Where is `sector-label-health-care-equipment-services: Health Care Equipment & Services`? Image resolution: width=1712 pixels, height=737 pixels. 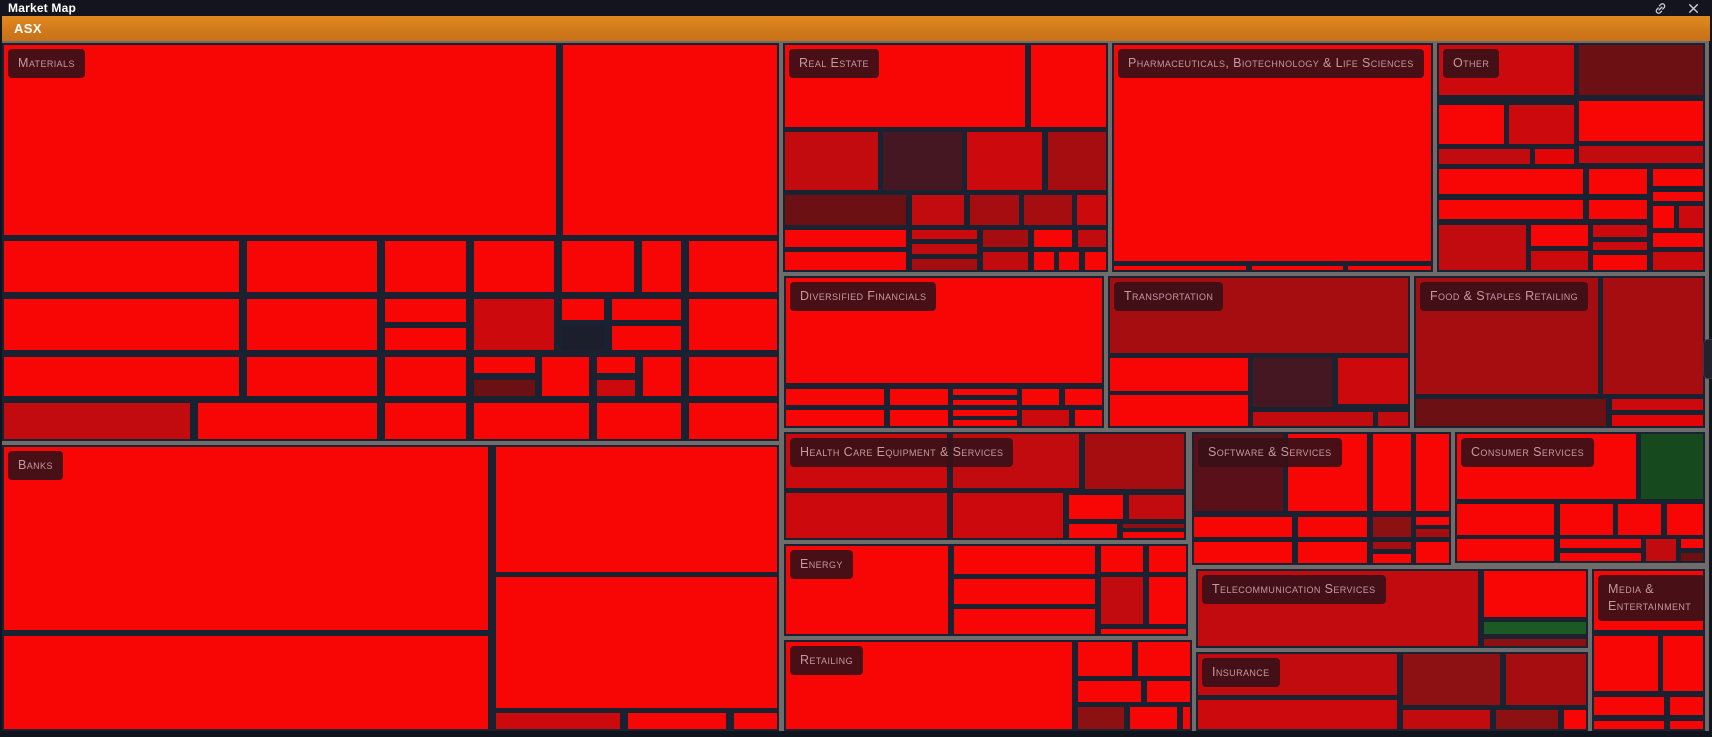
sector-label-health-care-equipment-services: Health Care Equipment & Services is located at coordinates (902, 452).